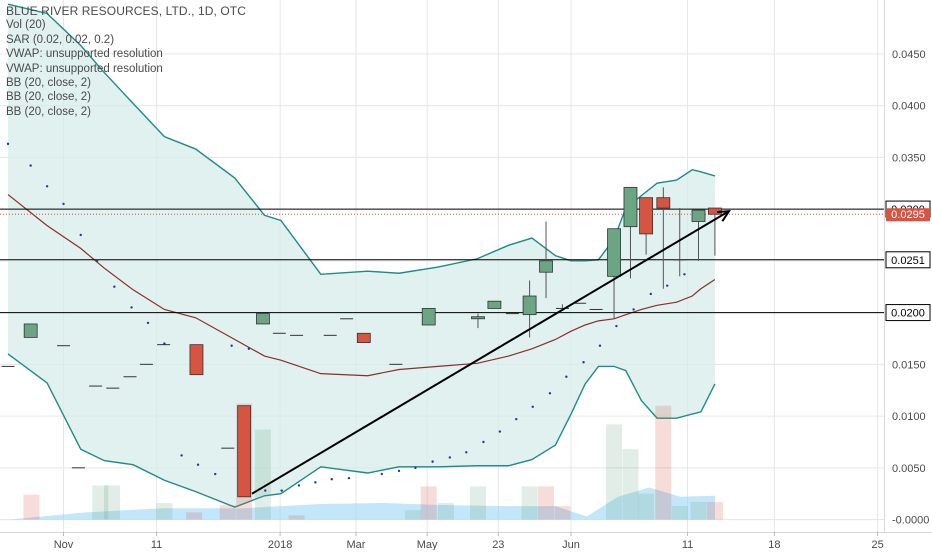  I want to click on level-price-label: 0.0200, so click(908, 314).